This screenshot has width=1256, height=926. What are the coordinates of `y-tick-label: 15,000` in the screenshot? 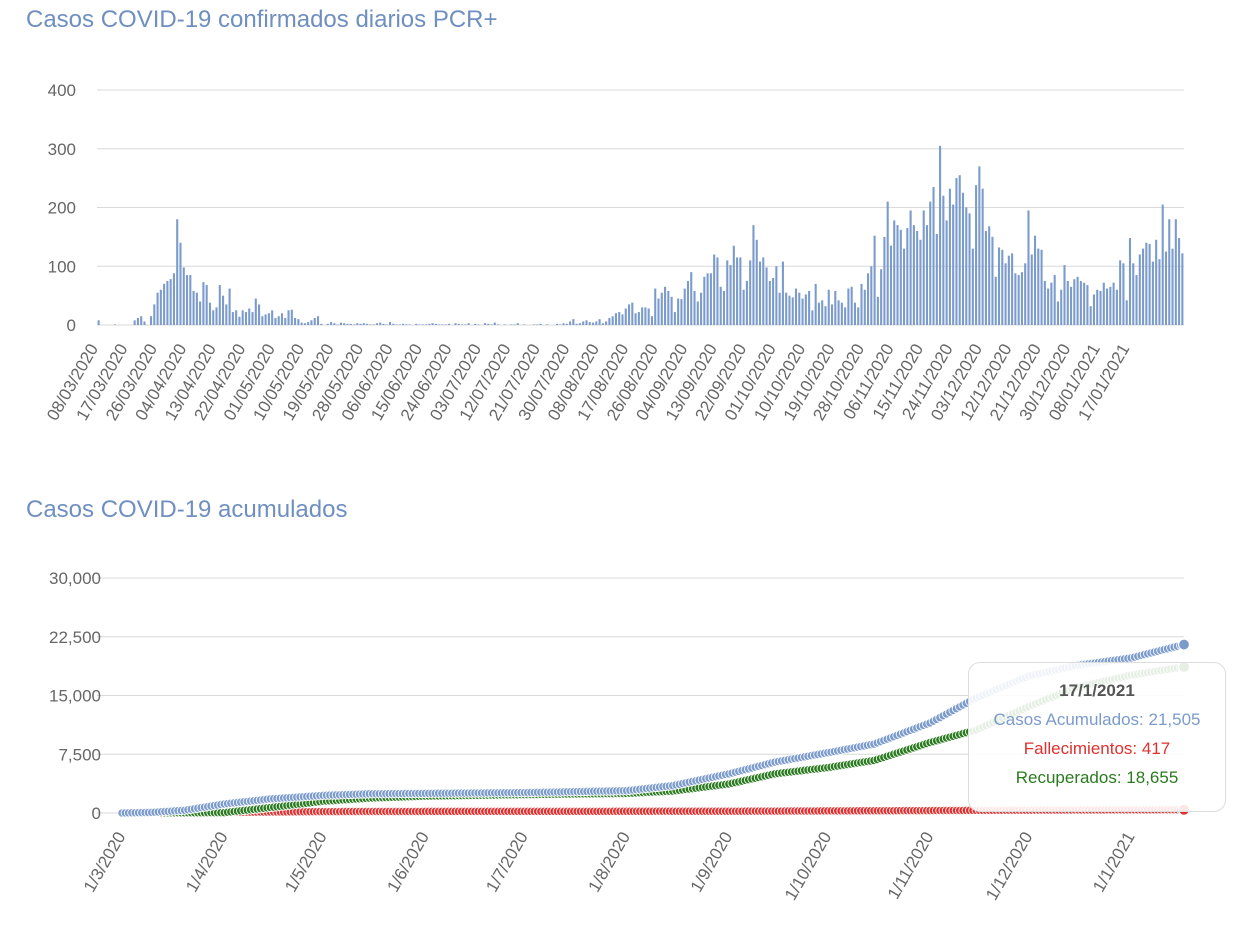 It's located at (75, 696).